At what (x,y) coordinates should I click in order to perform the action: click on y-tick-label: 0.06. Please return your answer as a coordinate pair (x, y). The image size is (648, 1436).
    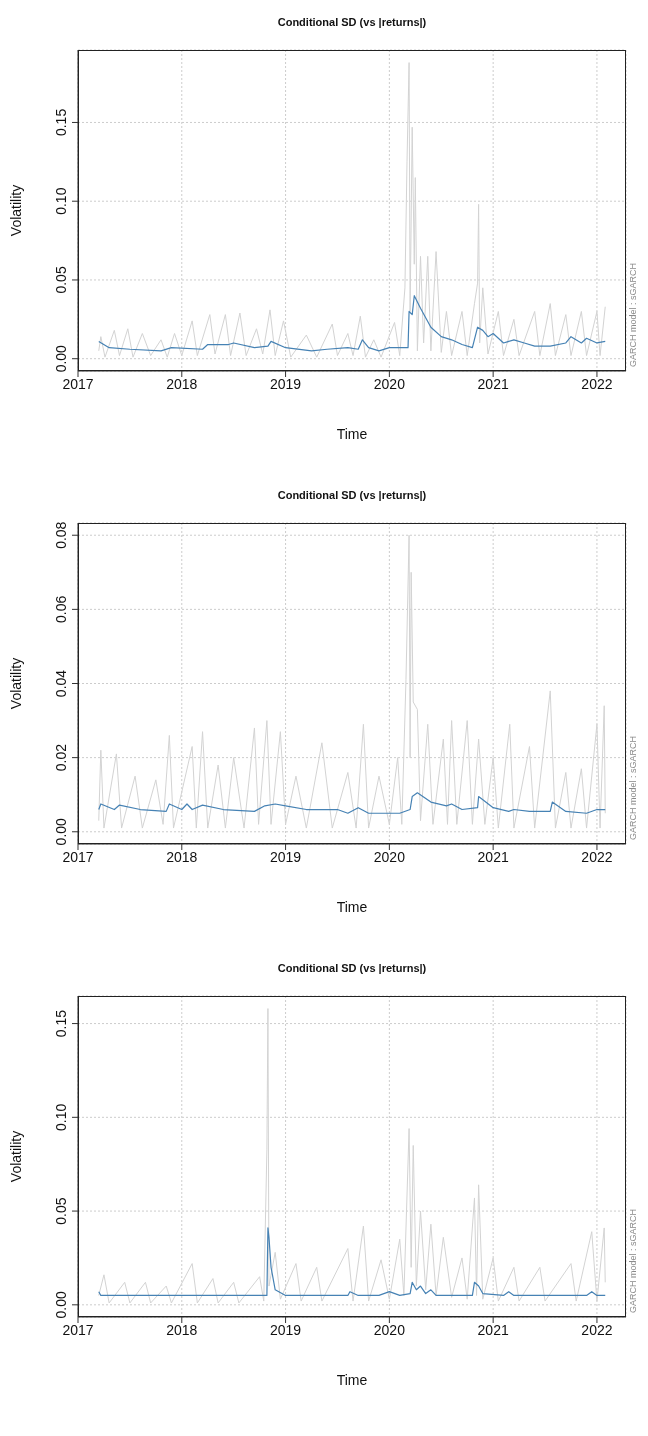
    Looking at the image, I should click on (61, 609).